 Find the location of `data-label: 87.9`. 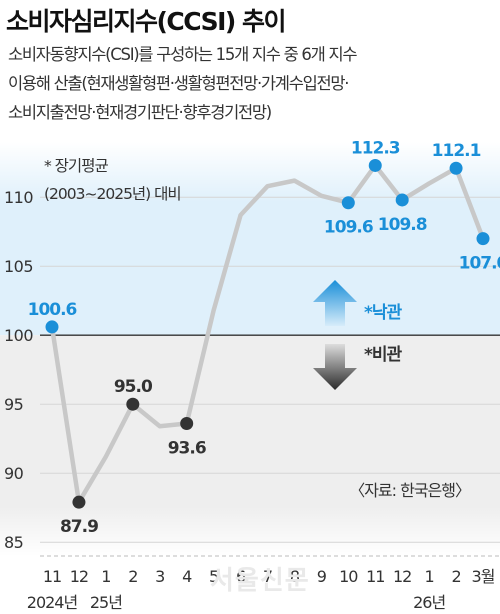

data-label: 87.9 is located at coordinates (79, 527).